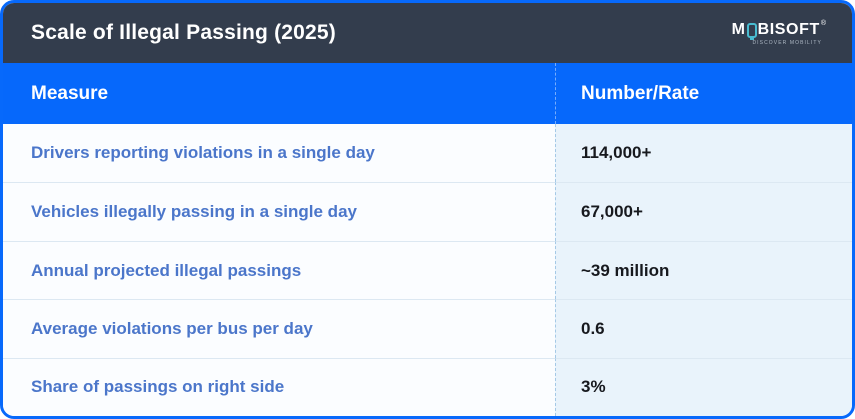  What do you see at coordinates (738, 29) in the screenshot?
I see `logo-text-prefix: M` at bounding box center [738, 29].